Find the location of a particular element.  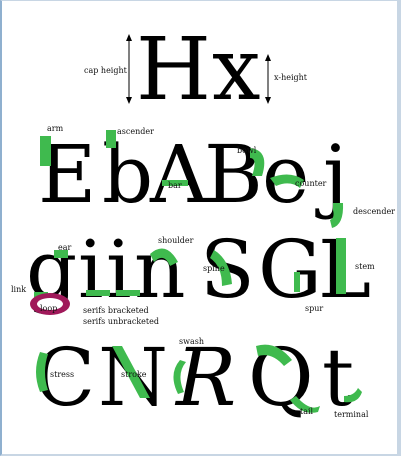

highlight-stress is located at coordinates (42, 372).